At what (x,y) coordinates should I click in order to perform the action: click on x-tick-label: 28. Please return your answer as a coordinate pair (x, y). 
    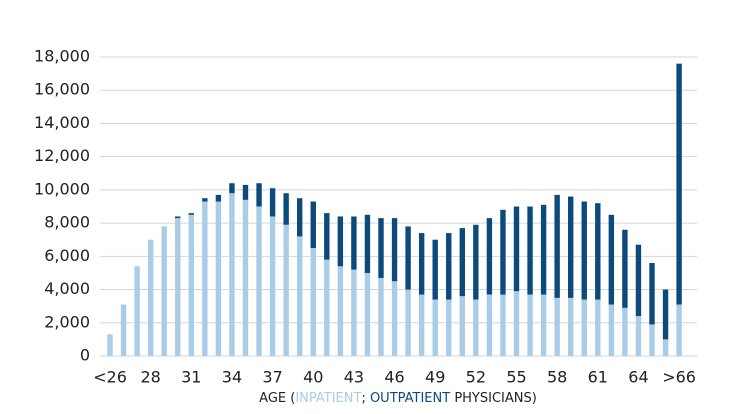
    Looking at the image, I should click on (150, 377).